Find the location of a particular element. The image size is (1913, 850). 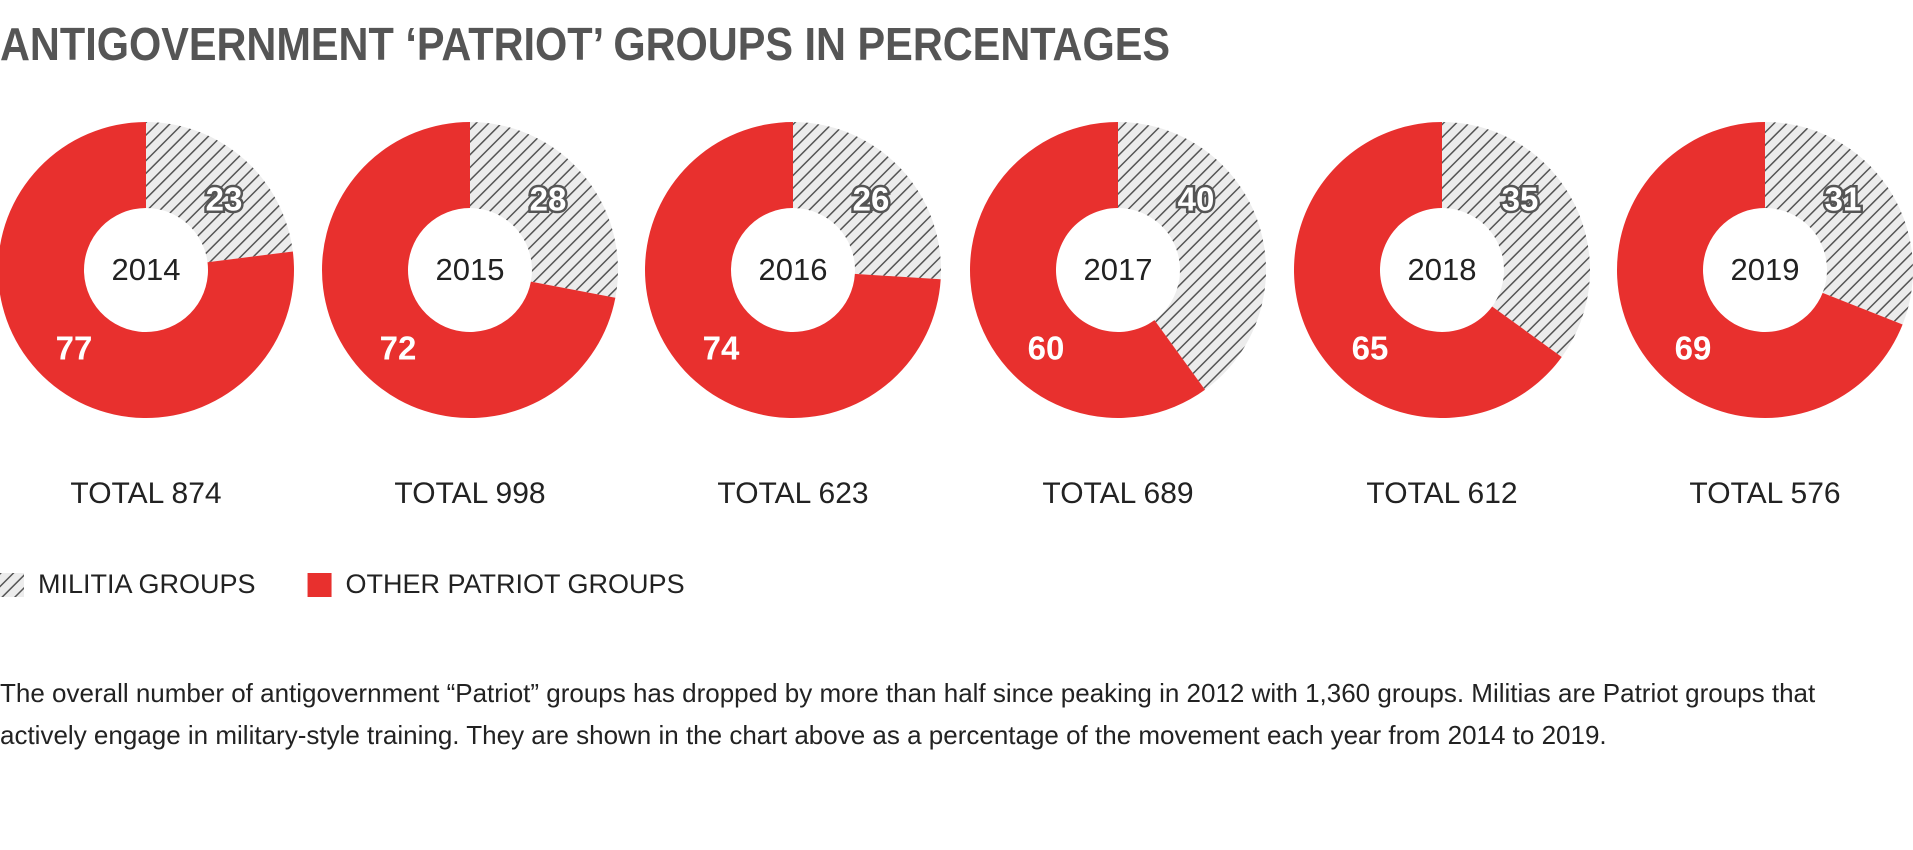

slice-label: 77 is located at coordinates (74, 348).